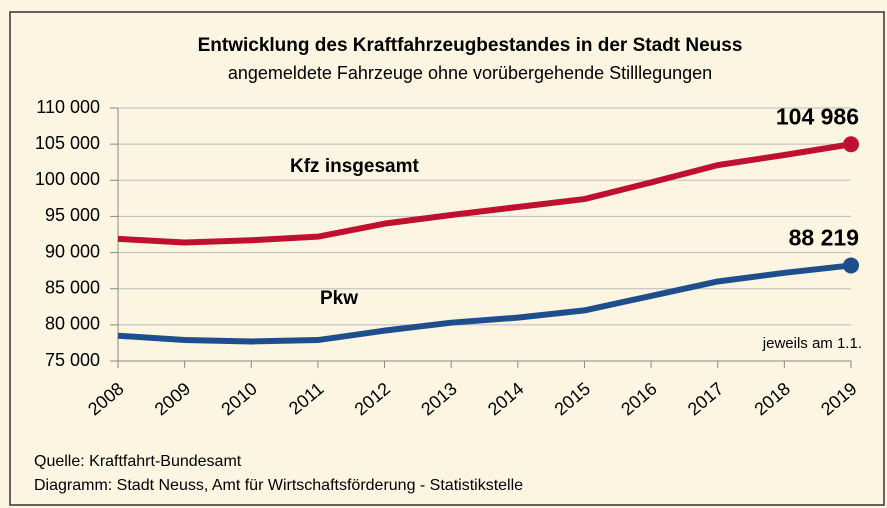  Describe the element at coordinates (72, 360) in the screenshot. I see `y-tick-label: 75 000` at that location.